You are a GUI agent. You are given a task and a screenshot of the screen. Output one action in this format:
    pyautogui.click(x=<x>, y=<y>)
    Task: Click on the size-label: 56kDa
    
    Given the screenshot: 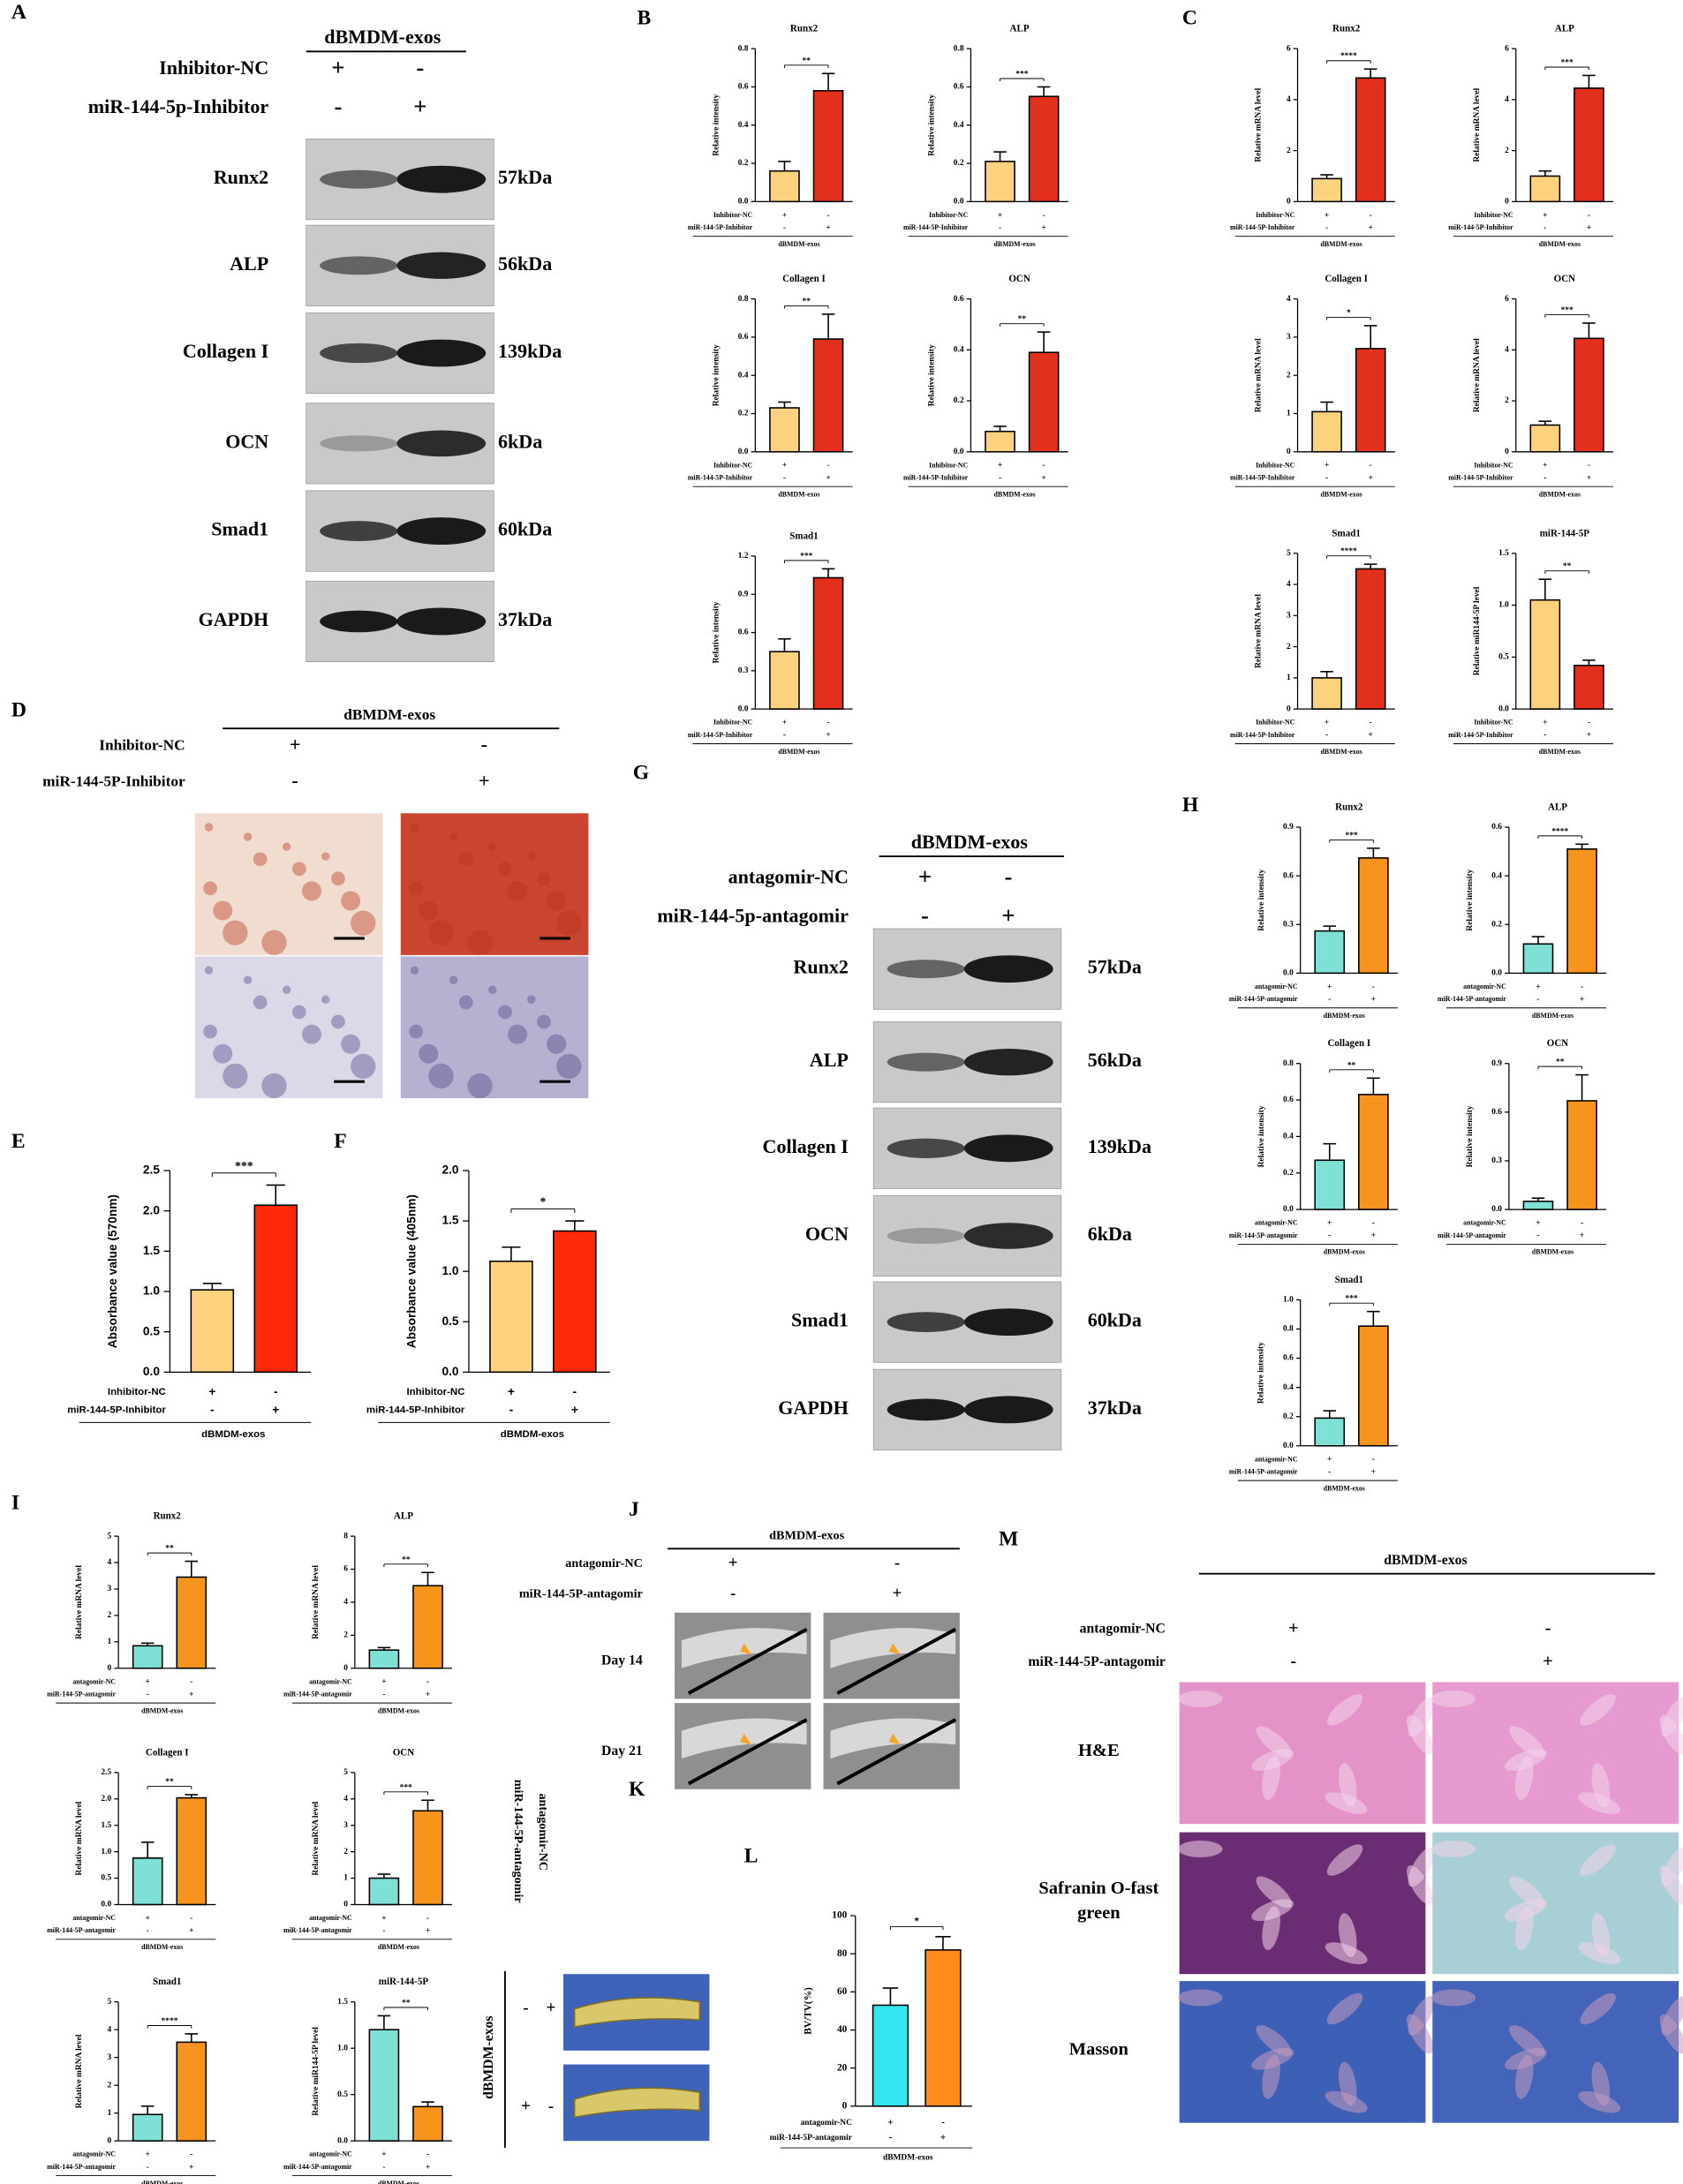 What is the action you would take?
    pyautogui.click(x=525, y=263)
    